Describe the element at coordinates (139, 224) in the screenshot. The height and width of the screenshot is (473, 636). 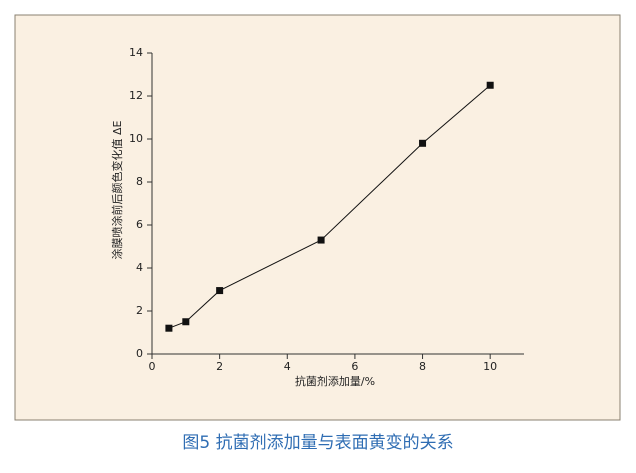
I see `y-tick-label: 6` at that location.